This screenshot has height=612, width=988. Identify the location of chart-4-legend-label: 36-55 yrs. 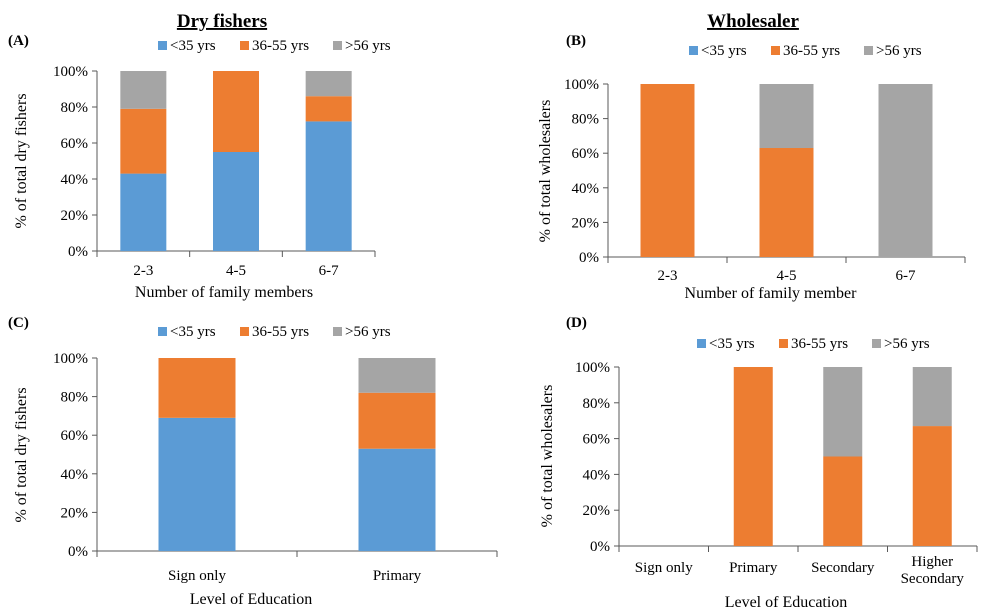
(819, 344).